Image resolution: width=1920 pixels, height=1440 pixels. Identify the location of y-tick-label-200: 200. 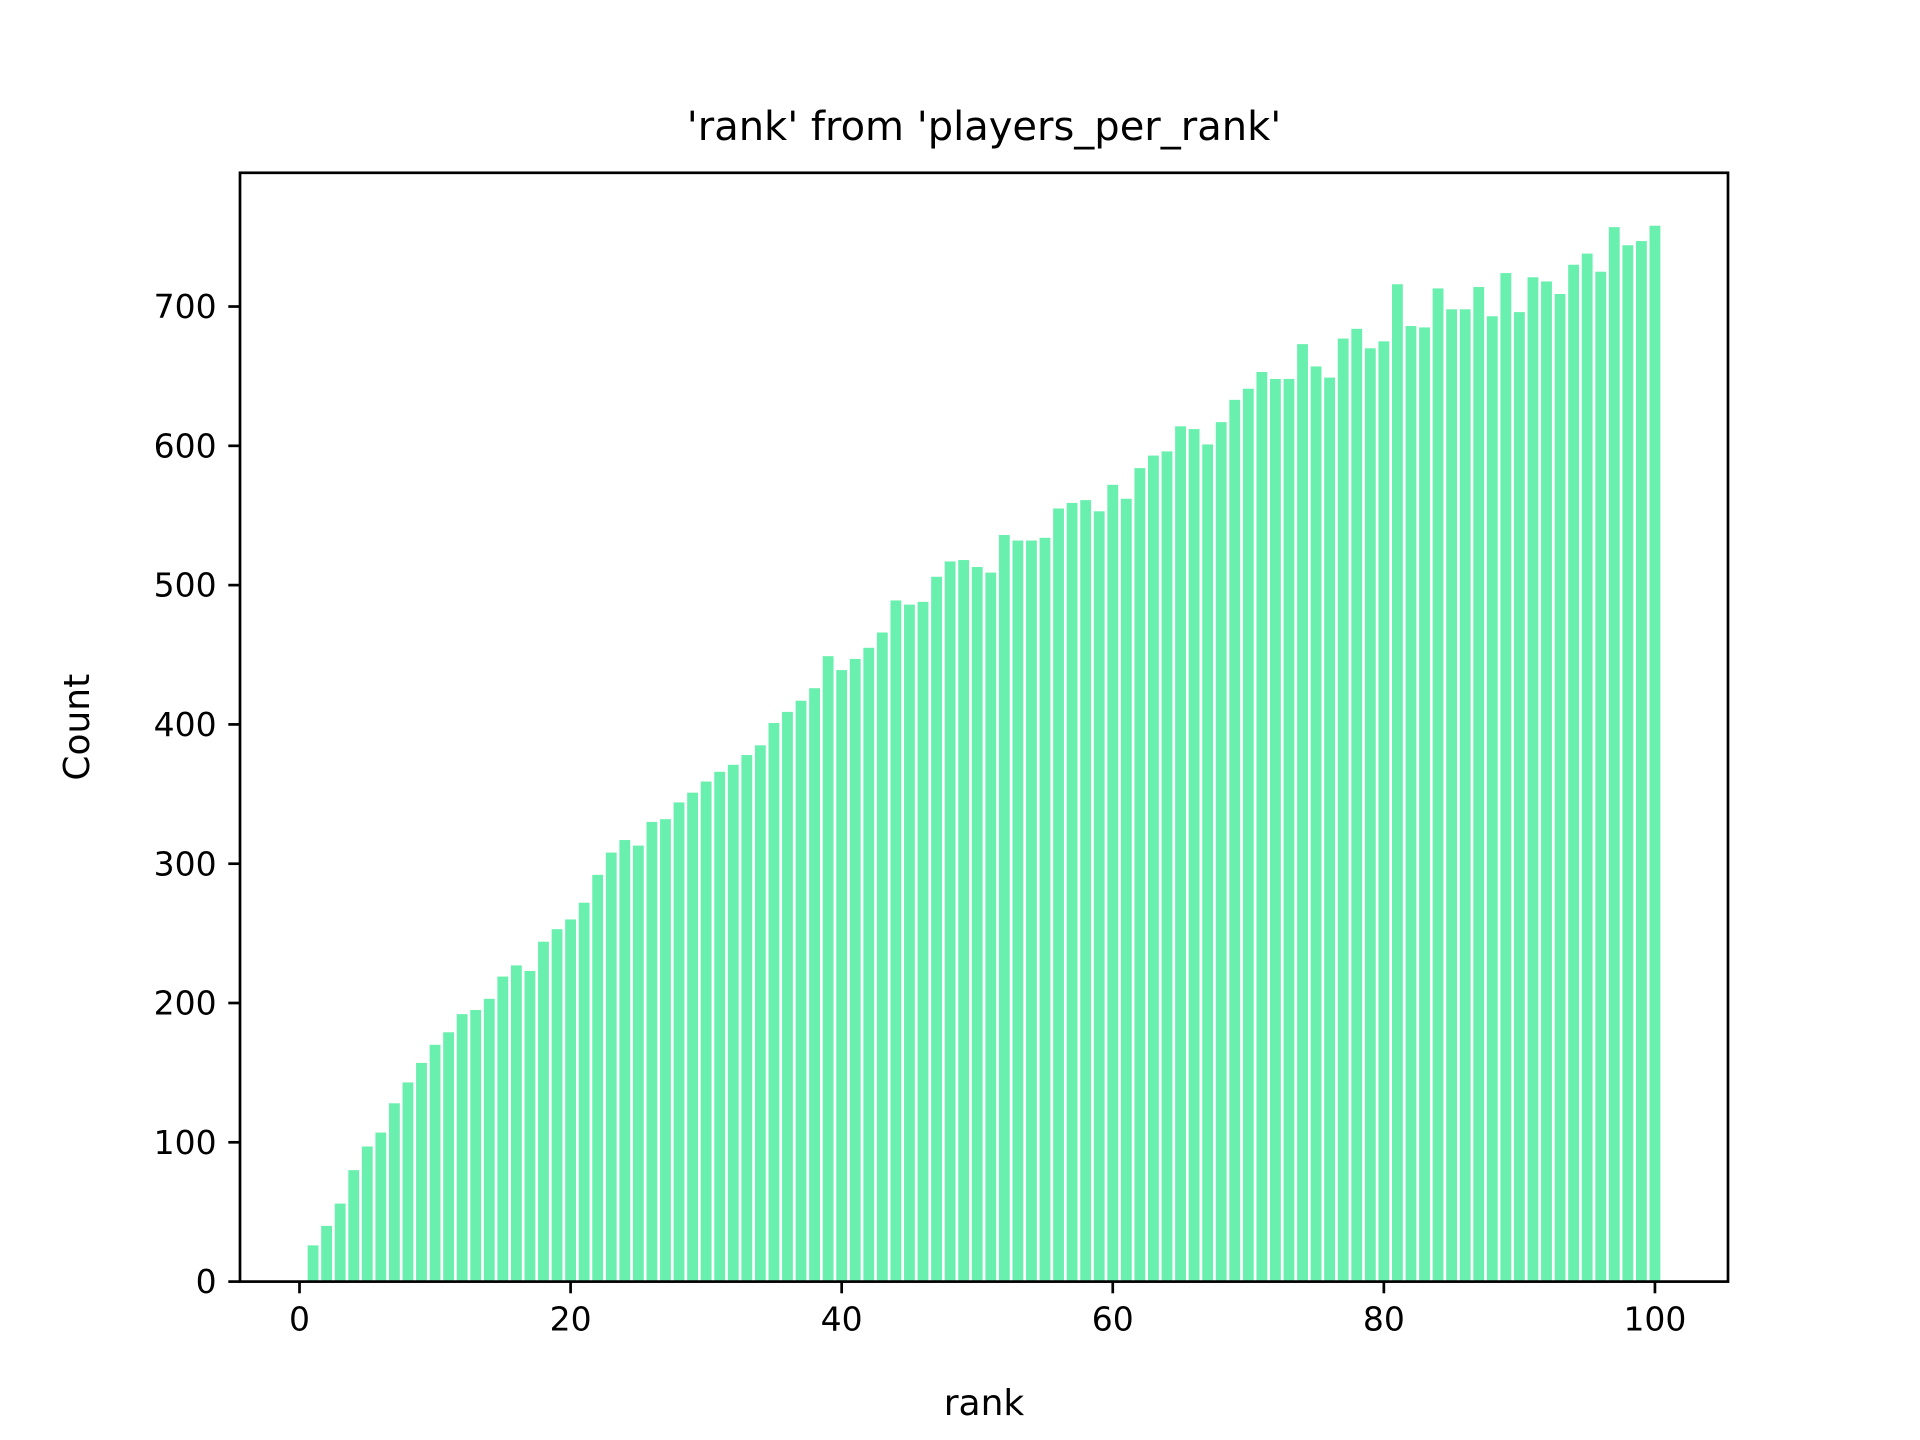
(185, 1003).